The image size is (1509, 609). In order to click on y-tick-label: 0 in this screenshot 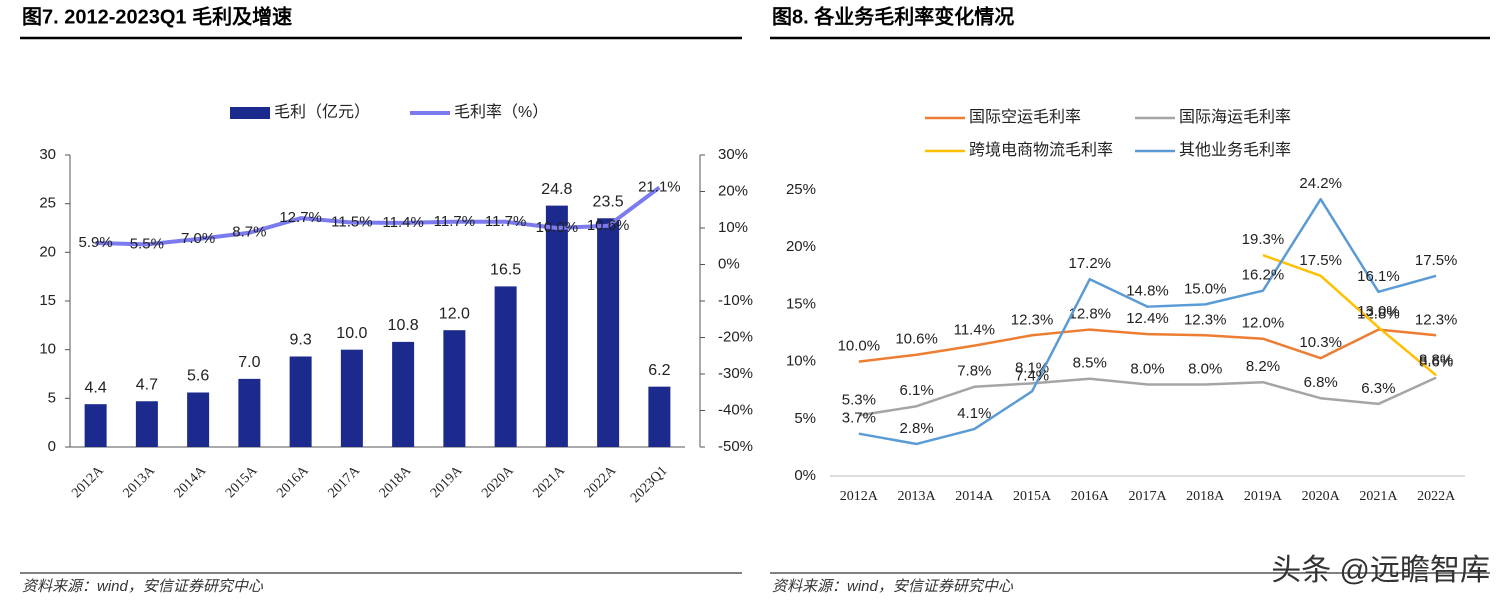, I will do `click(52, 446)`.